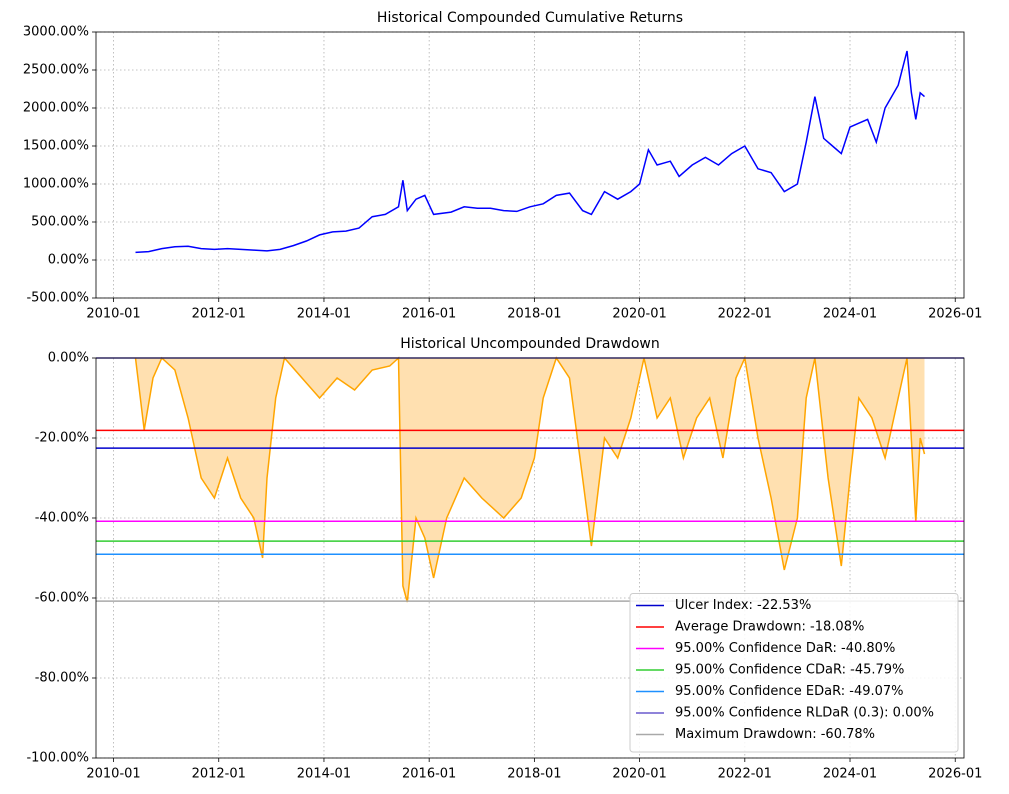 The image size is (1009, 794). I want to click on legend-label: 95.00% Confidence EDaR: -49.07%, so click(789, 691).